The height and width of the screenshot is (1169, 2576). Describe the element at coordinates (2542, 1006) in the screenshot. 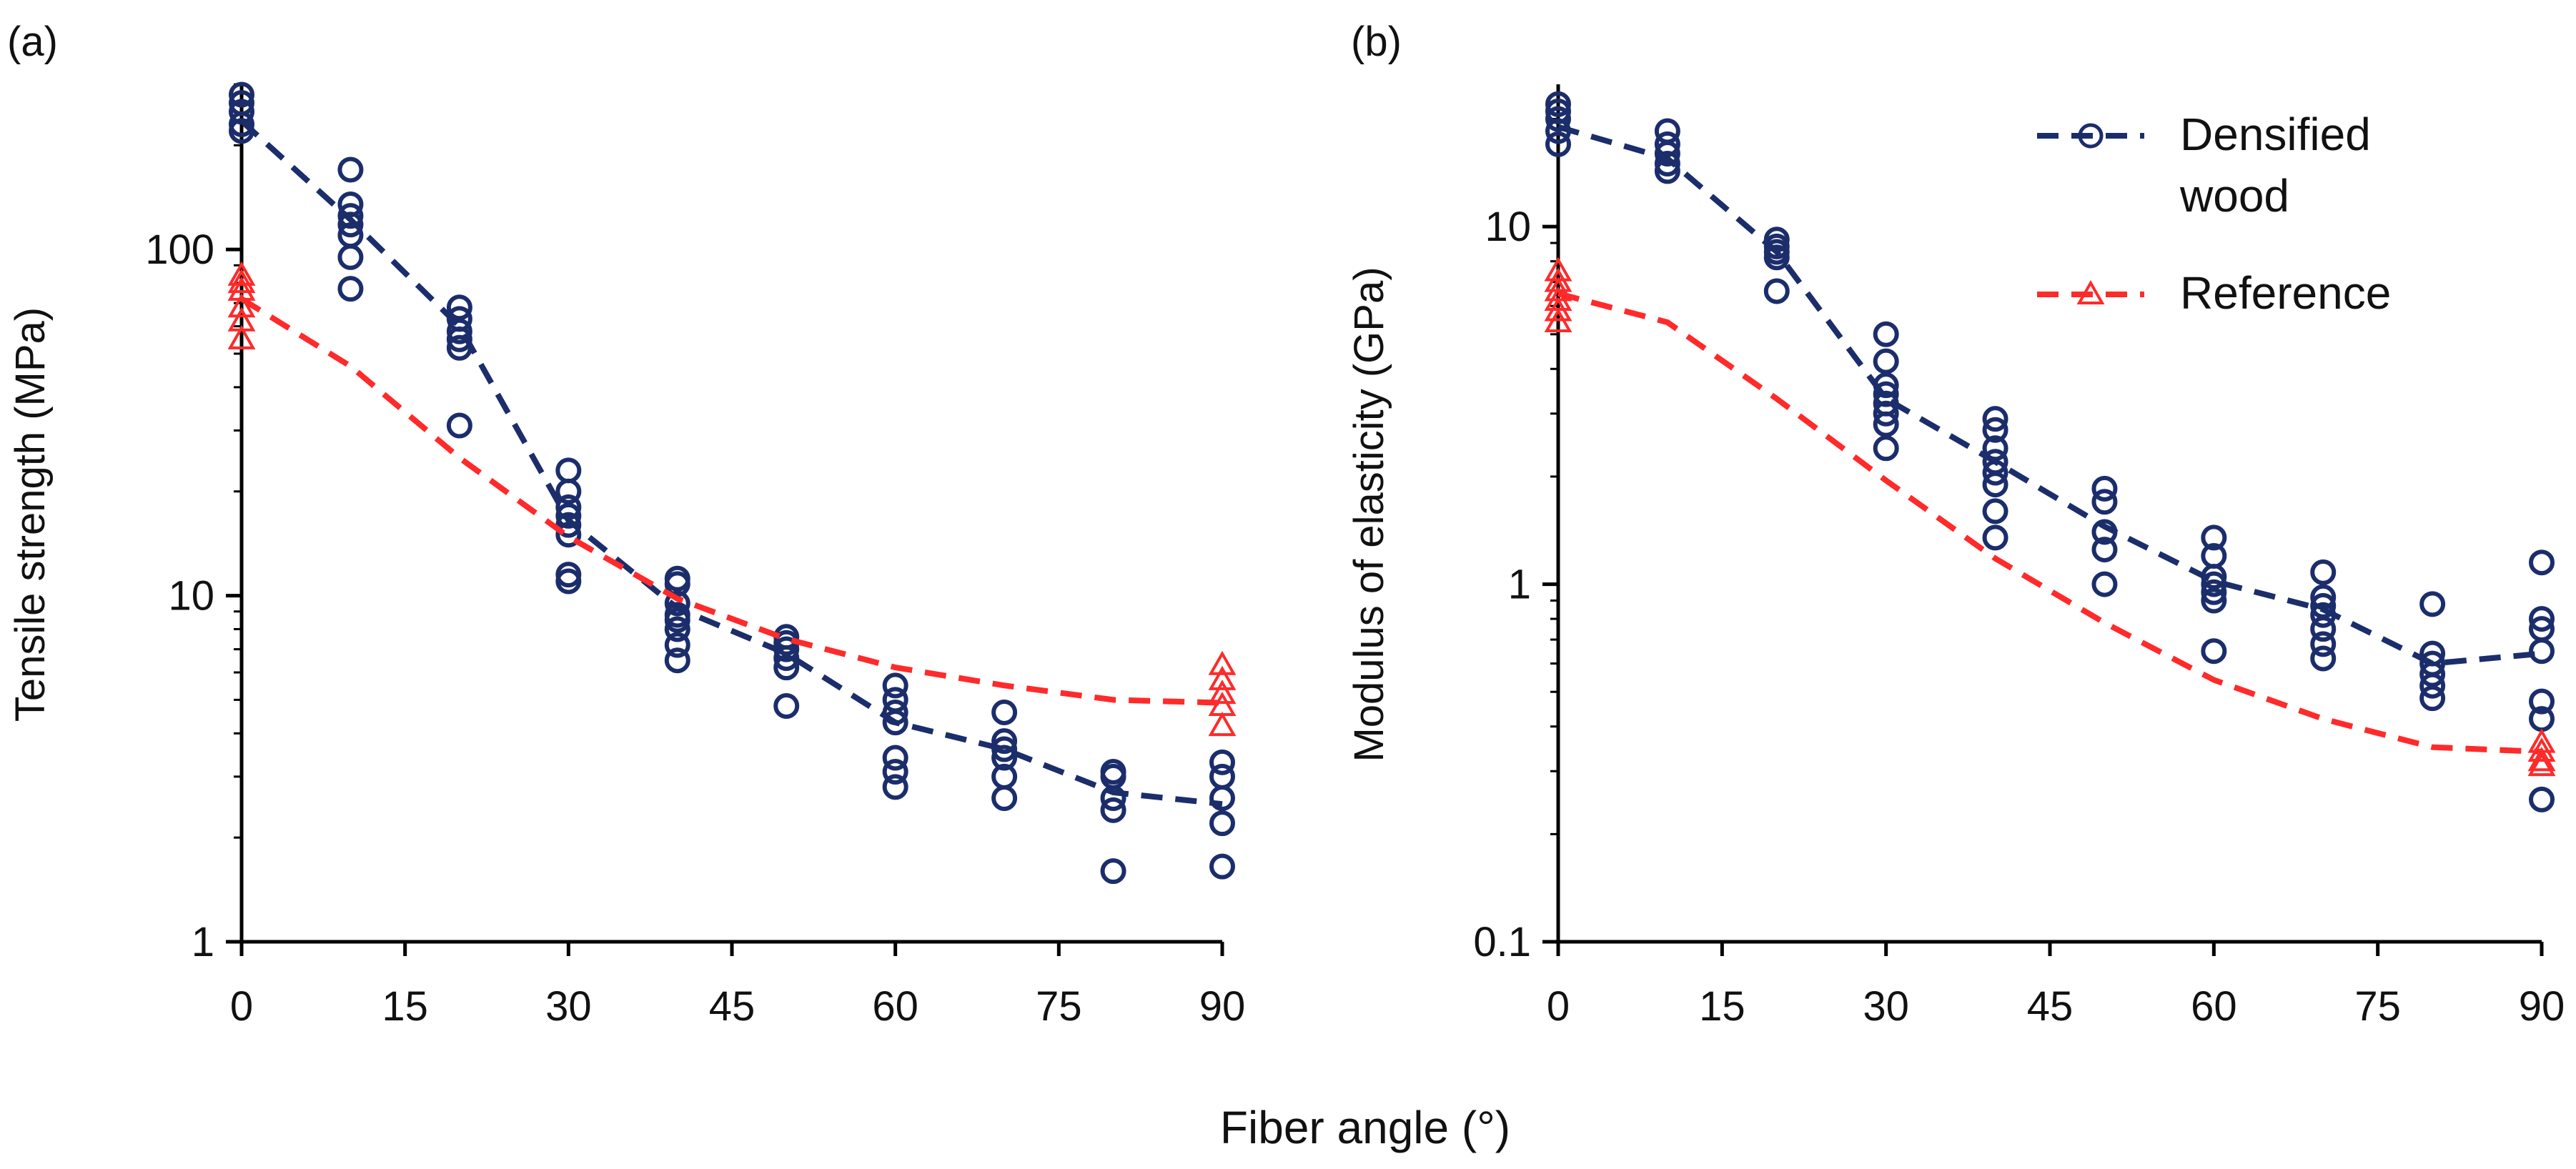

I see `x-tick-label: 90` at that location.